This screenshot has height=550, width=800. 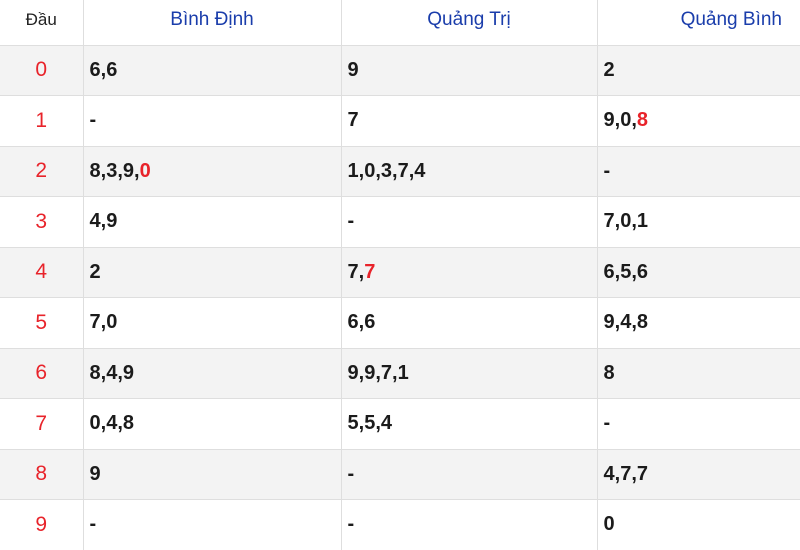 I want to click on tails-cell: 7,0, so click(x=212, y=323).